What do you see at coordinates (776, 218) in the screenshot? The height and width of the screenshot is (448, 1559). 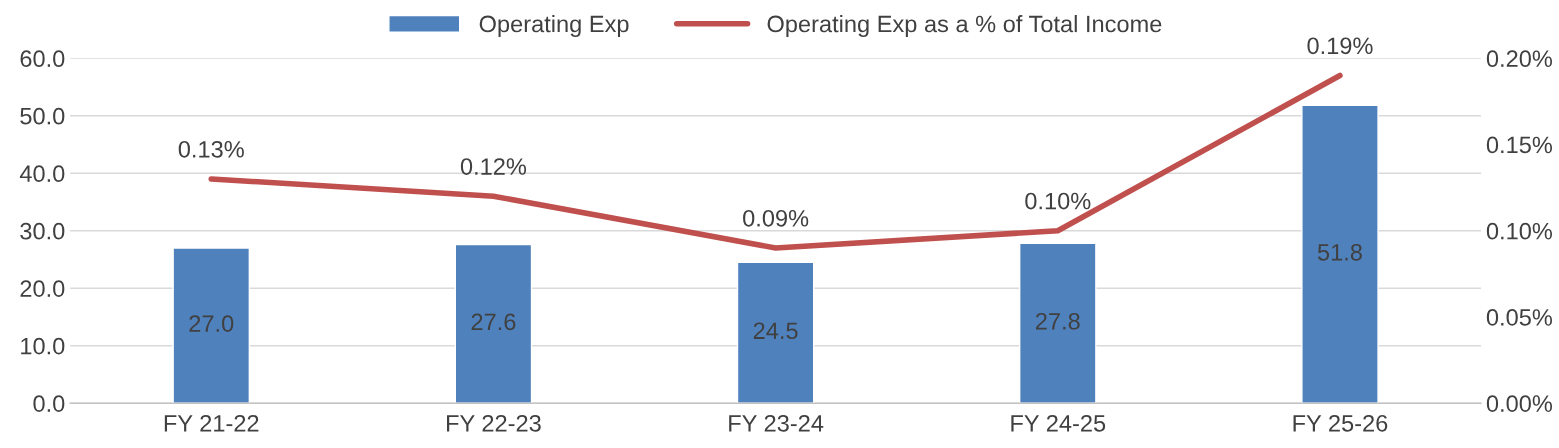 I see `data-label: 0.09%` at bounding box center [776, 218].